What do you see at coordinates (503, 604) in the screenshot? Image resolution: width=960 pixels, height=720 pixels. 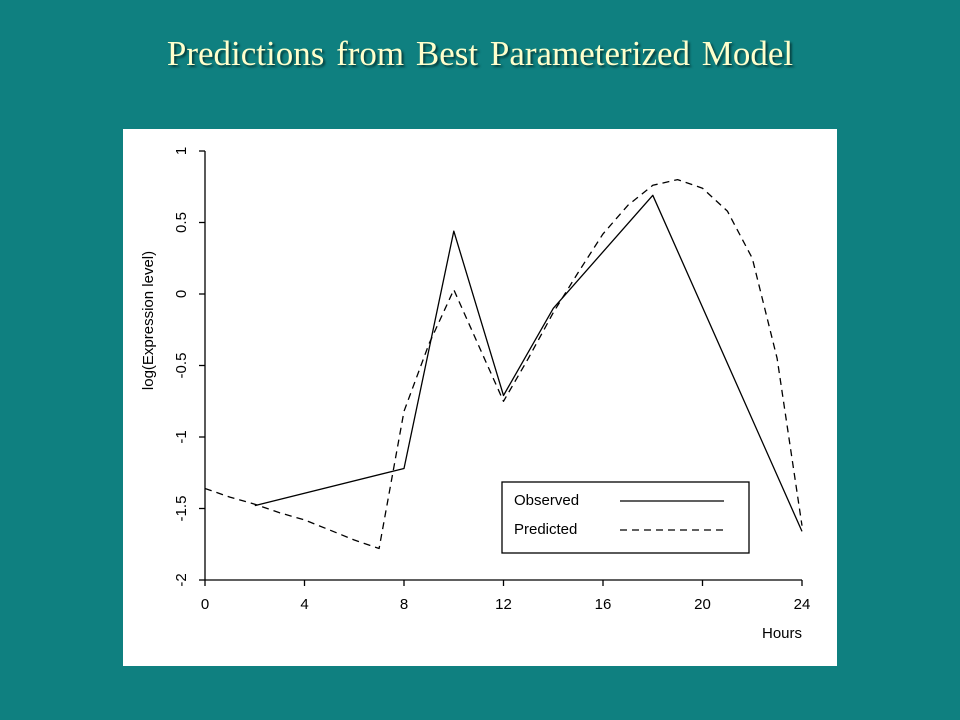 I see `x-tick-label: 12` at bounding box center [503, 604].